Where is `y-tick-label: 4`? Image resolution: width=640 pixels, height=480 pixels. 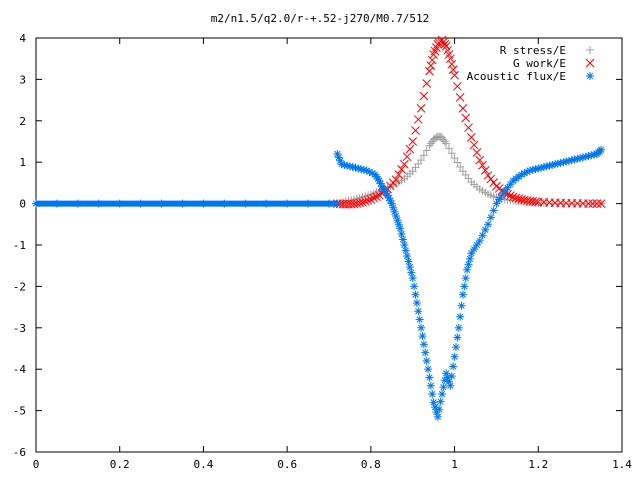 y-tick-label: 4 is located at coordinates (22, 38).